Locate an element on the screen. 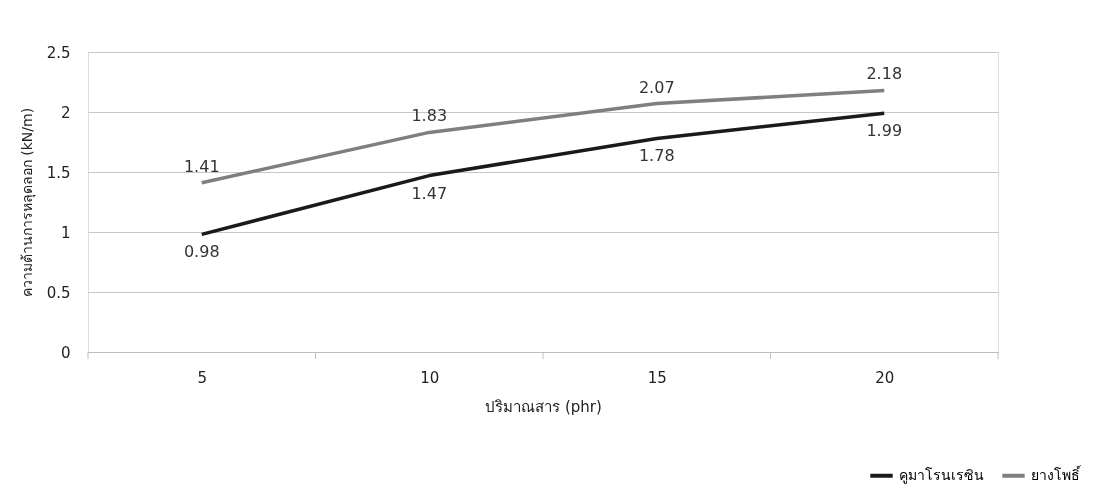 Image resolution: width=1105 pixels, height=503 pixels. data-label: 1.47 is located at coordinates (429, 193).